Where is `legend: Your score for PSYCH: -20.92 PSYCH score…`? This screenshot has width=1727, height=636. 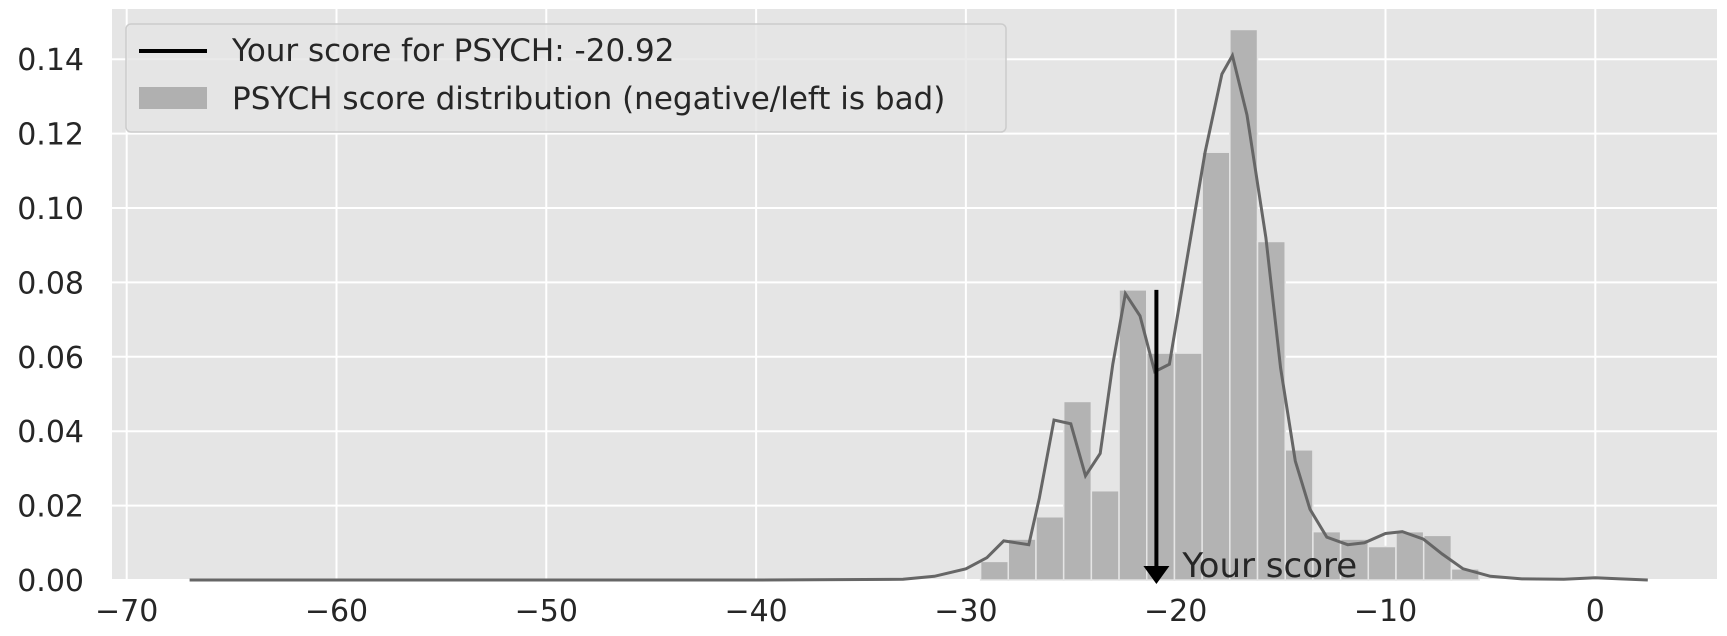
legend: Your score for PSYCH: -20.92 PSYCH score… is located at coordinates (566, 78).